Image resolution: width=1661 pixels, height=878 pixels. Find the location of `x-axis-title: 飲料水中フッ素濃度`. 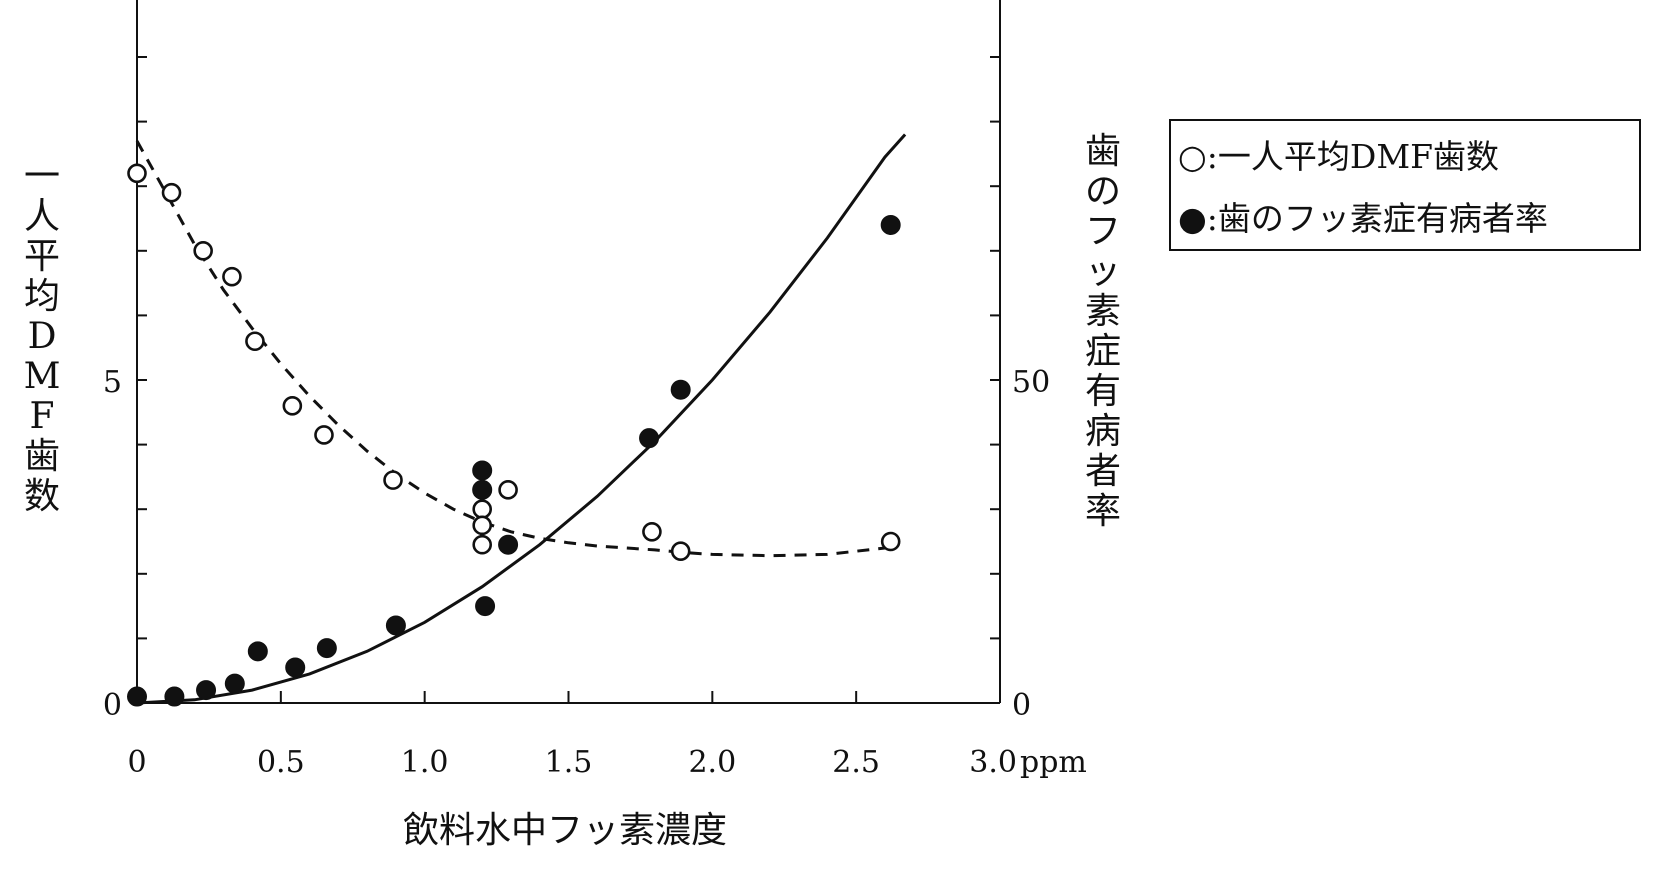

x-axis-title: 飲料水中フッ素濃度 is located at coordinates (565, 830).